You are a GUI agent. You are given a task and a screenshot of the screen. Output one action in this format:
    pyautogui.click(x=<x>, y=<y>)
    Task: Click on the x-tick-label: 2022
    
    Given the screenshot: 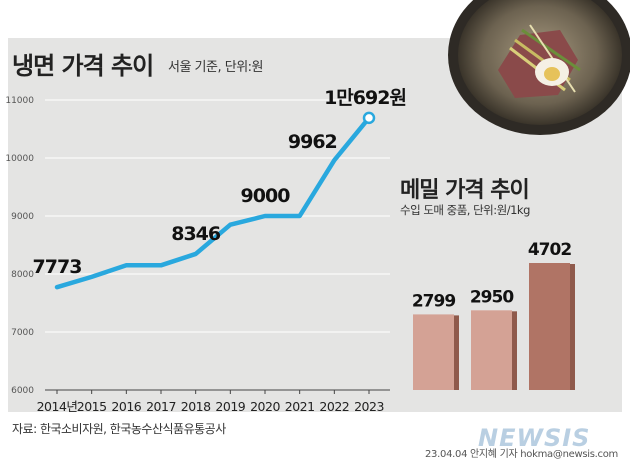 What is the action you would take?
    pyautogui.click(x=334, y=406)
    